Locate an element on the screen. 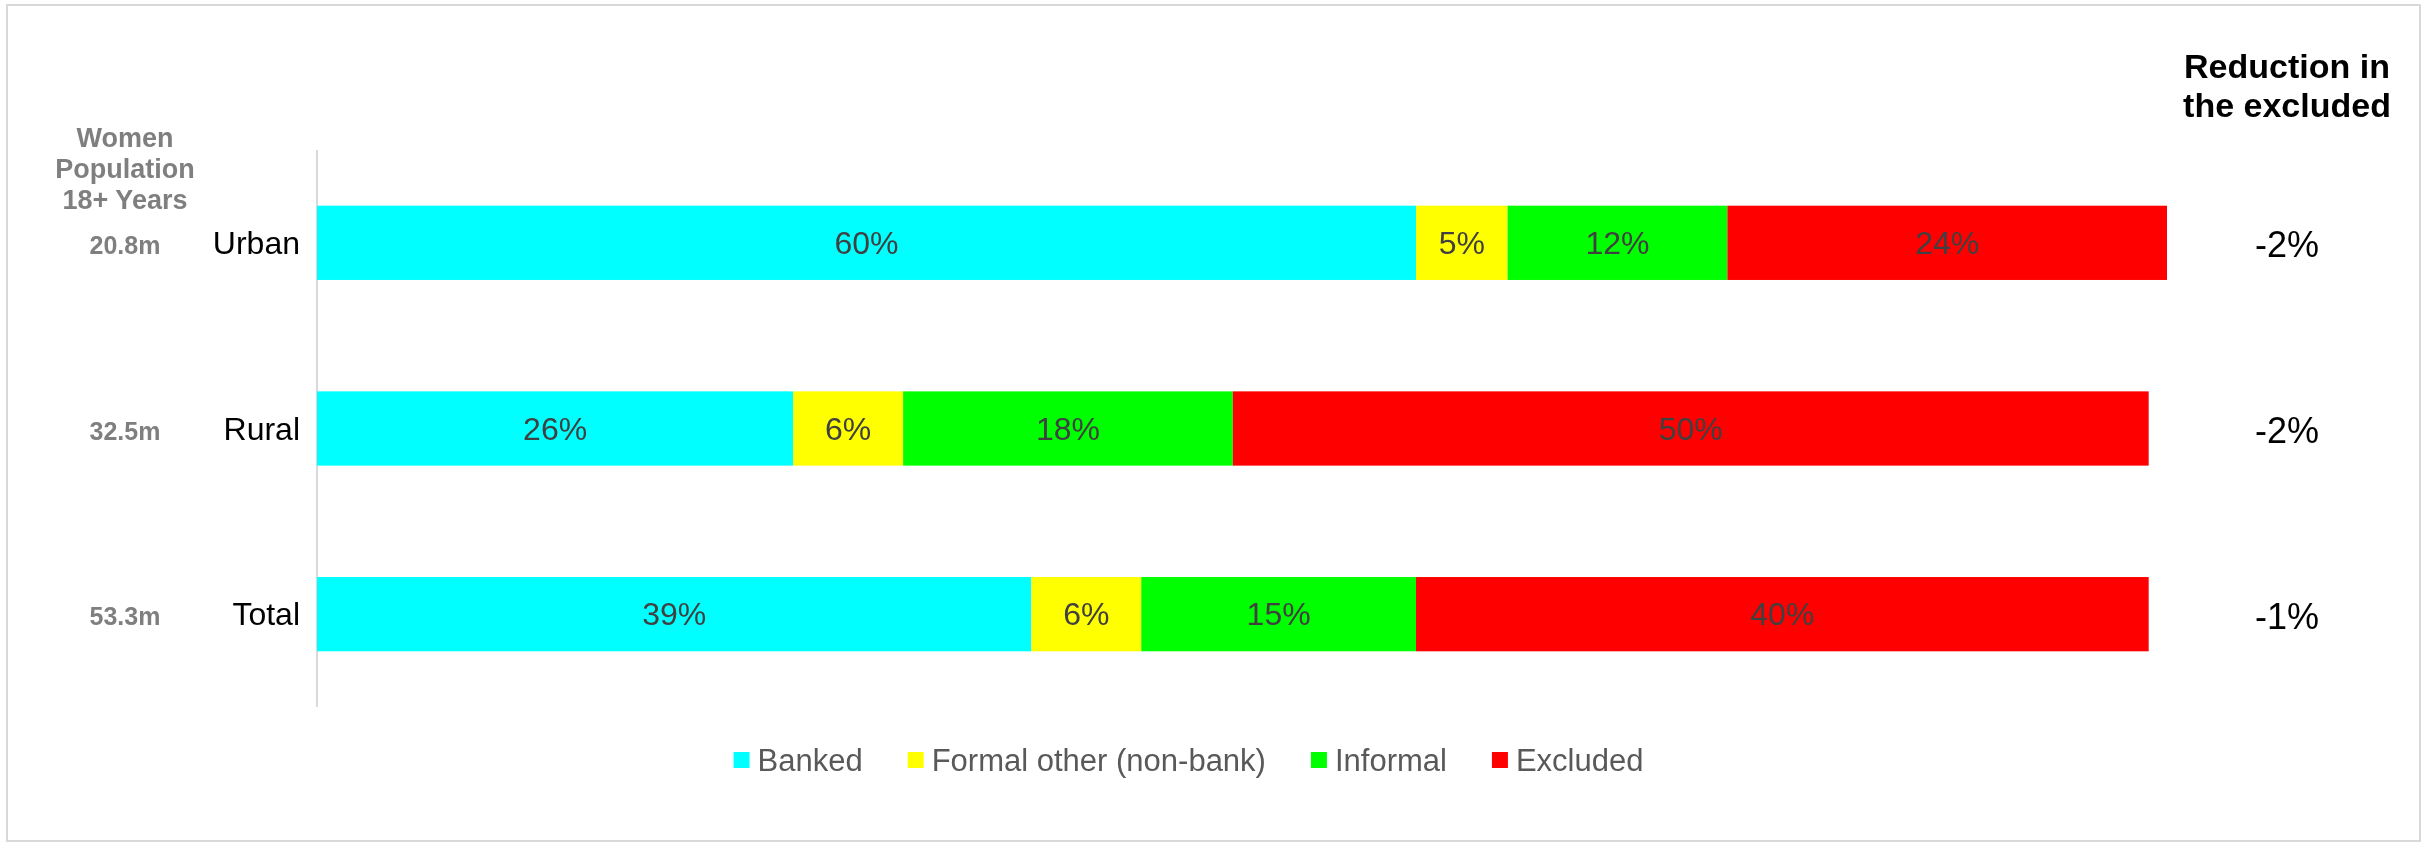  data-label: 15% is located at coordinates (1278, 614).